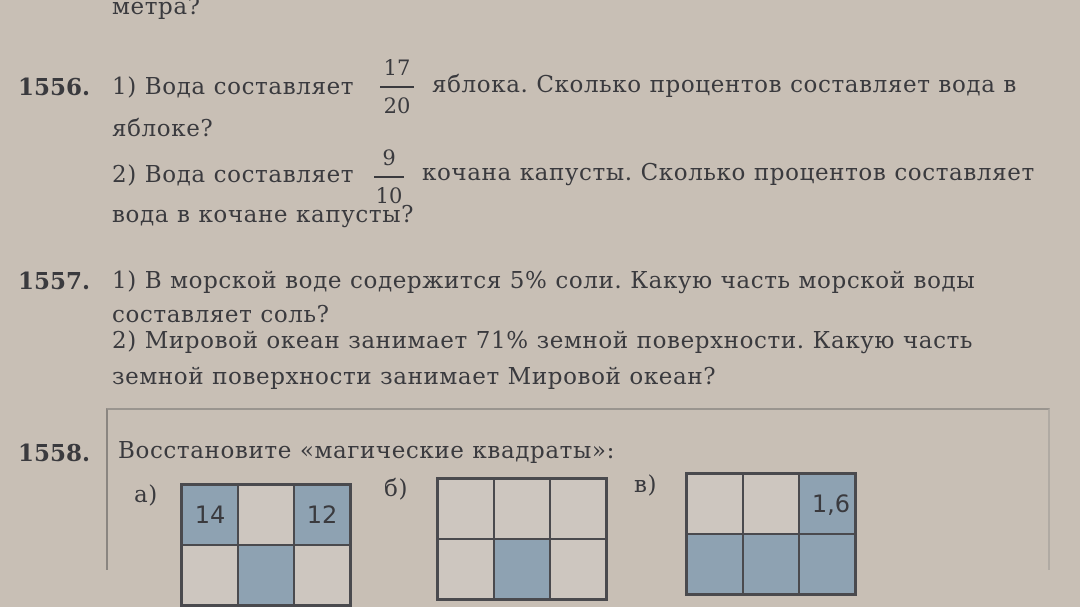 Image resolution: width=1080 pixels, height=607 pixels. Describe the element at coordinates (366, 451) in the screenshot. I see `p1558-text: Восстановите «магические квадраты»:` at that location.